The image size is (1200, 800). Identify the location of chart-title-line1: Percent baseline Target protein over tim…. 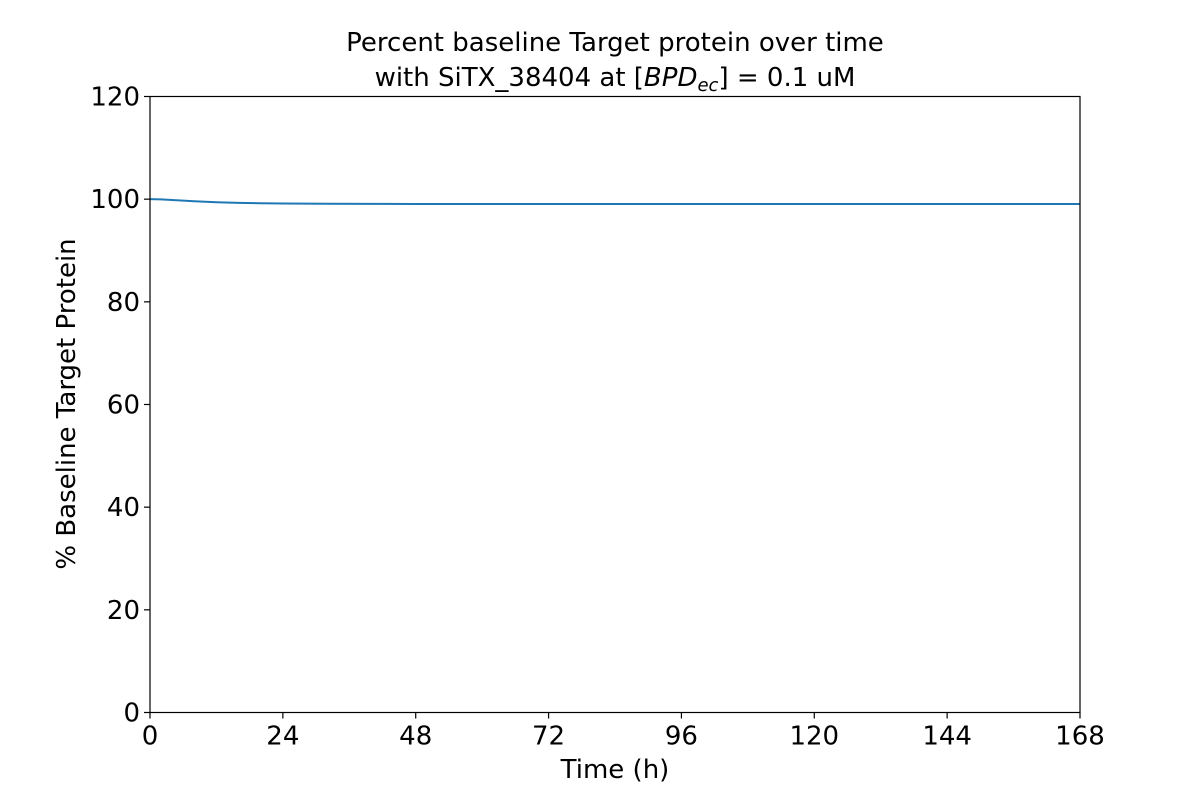
(615, 43).